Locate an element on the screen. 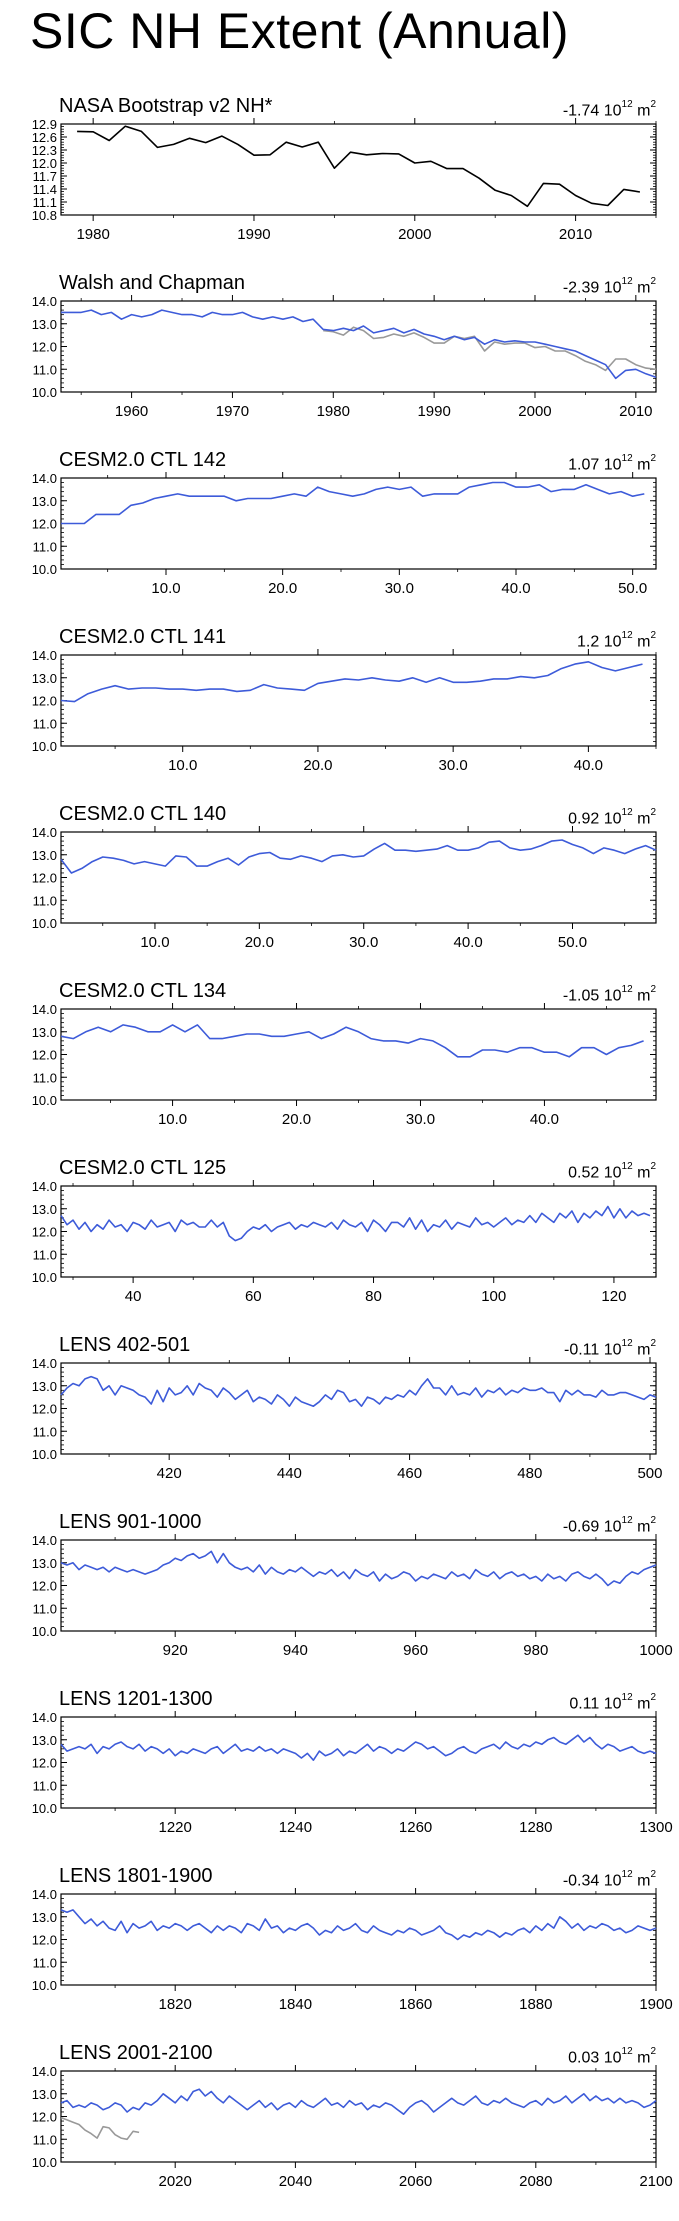  panel-title: Walsh and Chapman is located at coordinates (152, 283).